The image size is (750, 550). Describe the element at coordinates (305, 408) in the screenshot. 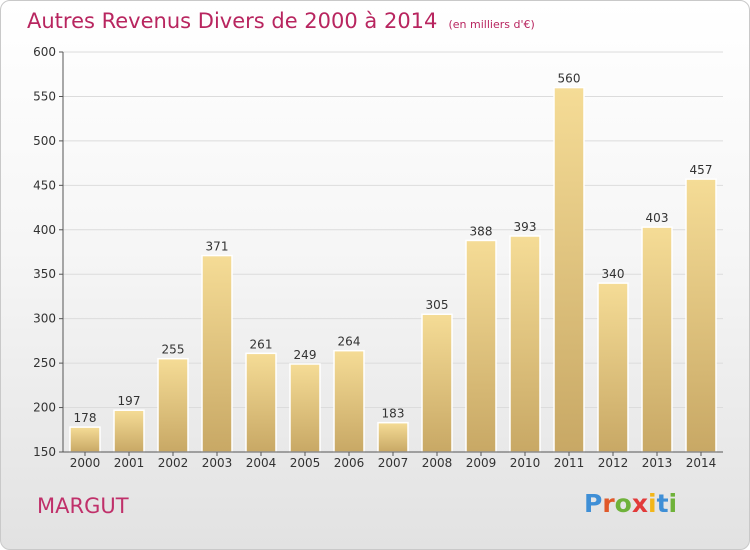

I see `bar-2005` at that location.